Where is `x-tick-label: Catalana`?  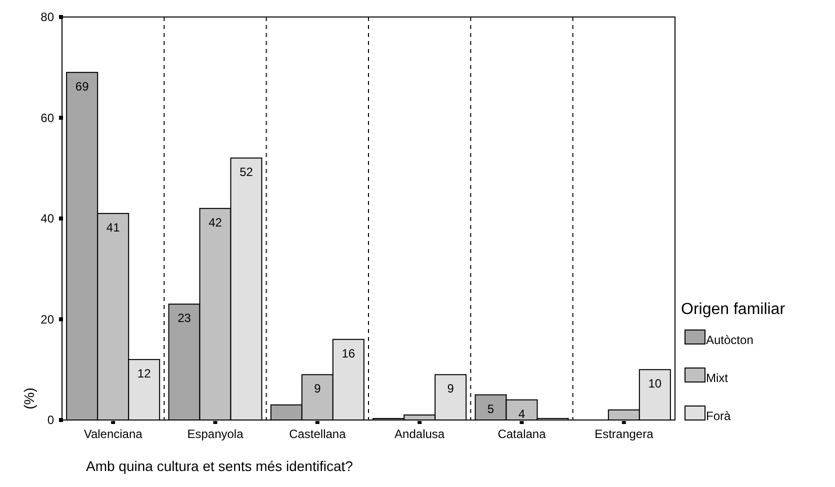
x-tick-label: Catalana is located at coordinates (522, 434).